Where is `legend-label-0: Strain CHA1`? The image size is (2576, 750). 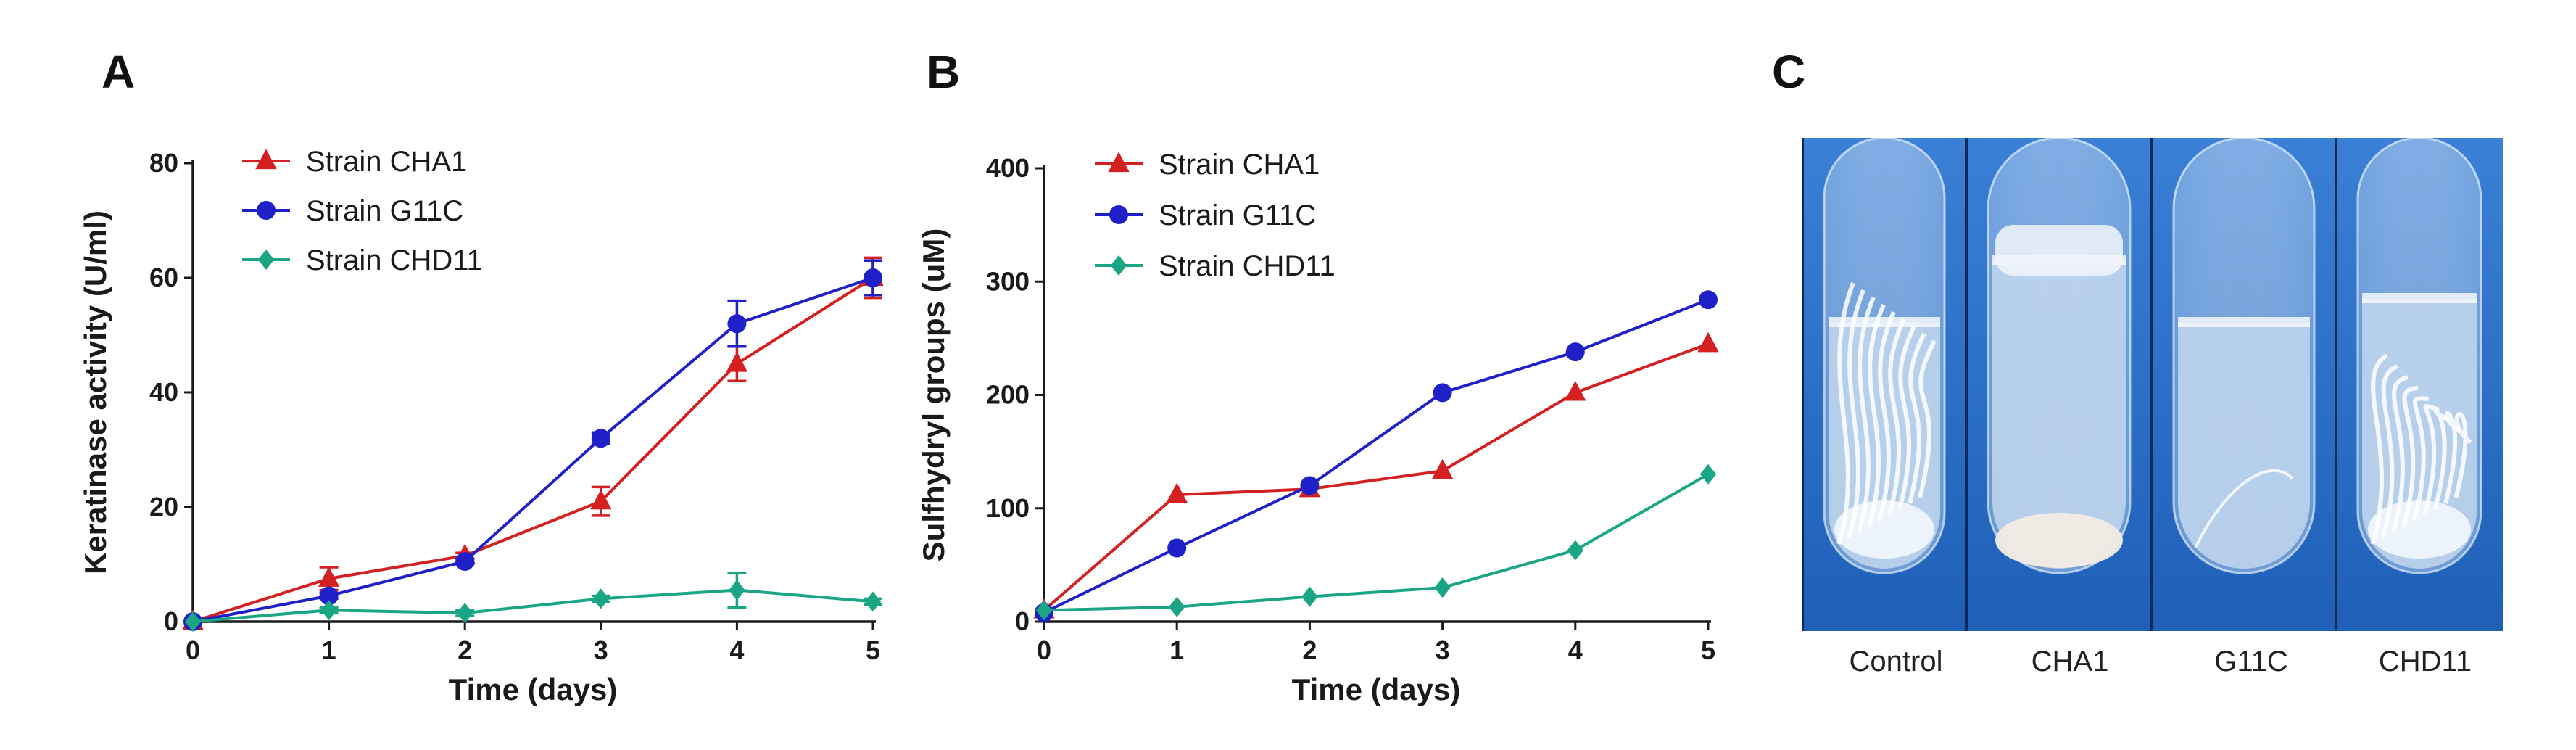
legend-label-0: Strain CHA1 is located at coordinates (386, 162).